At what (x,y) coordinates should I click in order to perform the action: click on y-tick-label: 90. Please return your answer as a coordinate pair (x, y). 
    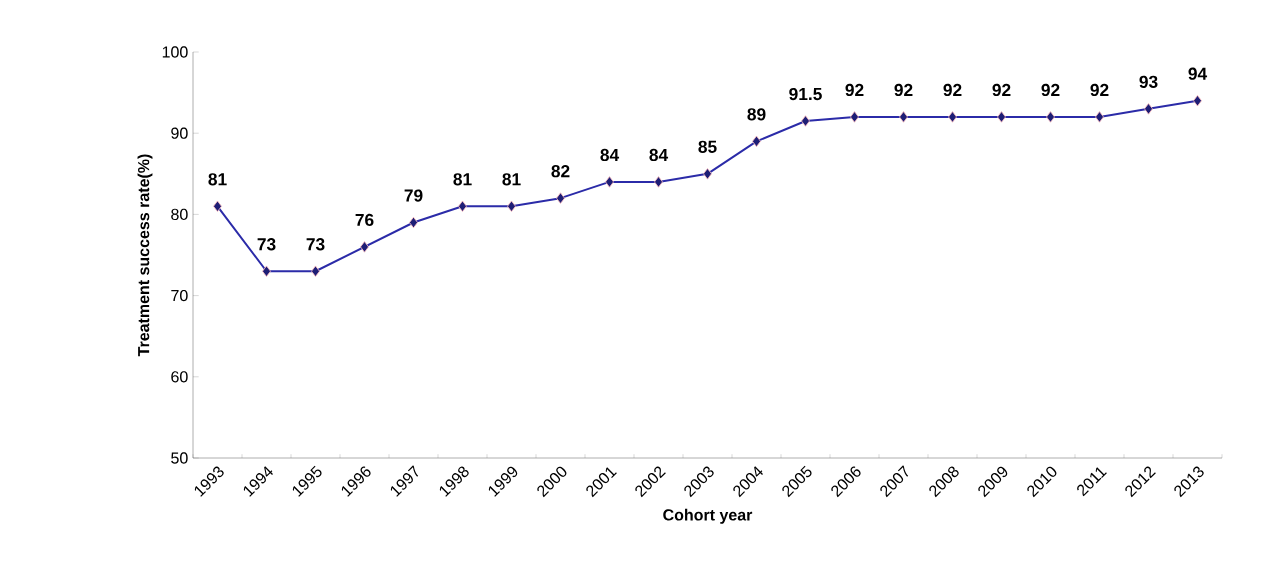
    Looking at the image, I should click on (179, 133).